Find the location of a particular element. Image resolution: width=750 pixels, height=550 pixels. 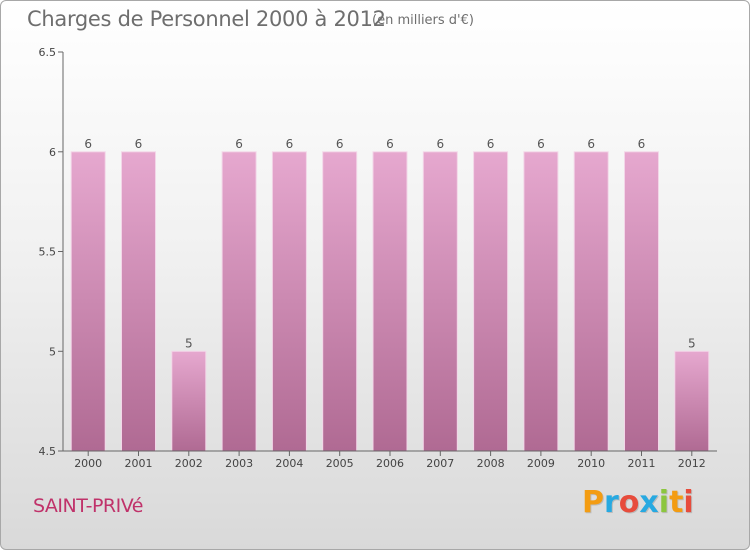

y-tick-label-5: 5 is located at coordinates (52, 351).